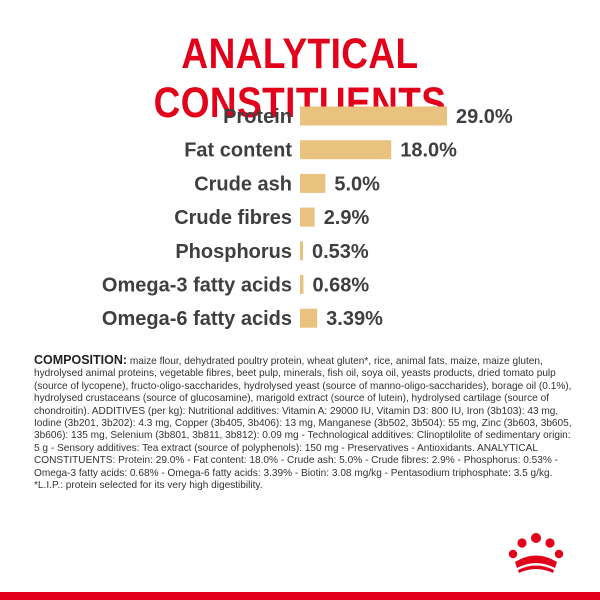  I want to click on value-label: 0.68%, so click(340, 286).